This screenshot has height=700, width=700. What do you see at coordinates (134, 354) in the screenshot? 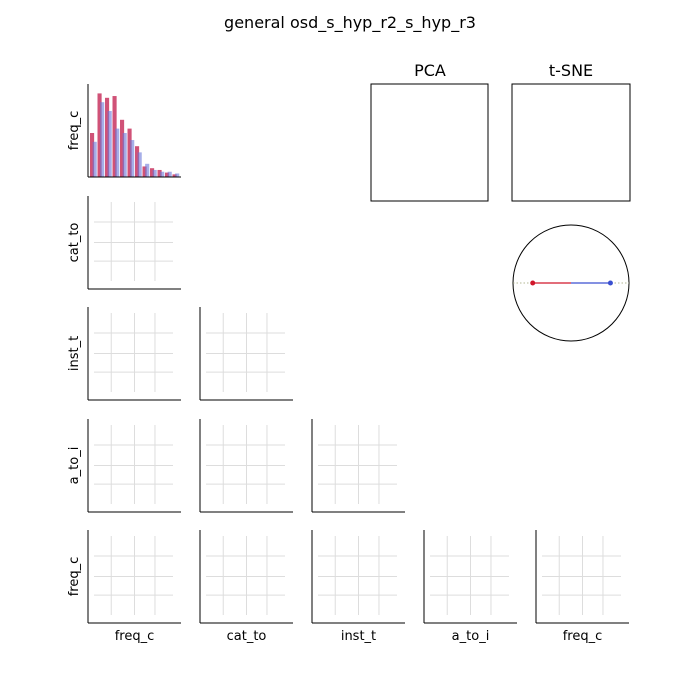
I see `pair-panel-r2-c0` at bounding box center [134, 354].